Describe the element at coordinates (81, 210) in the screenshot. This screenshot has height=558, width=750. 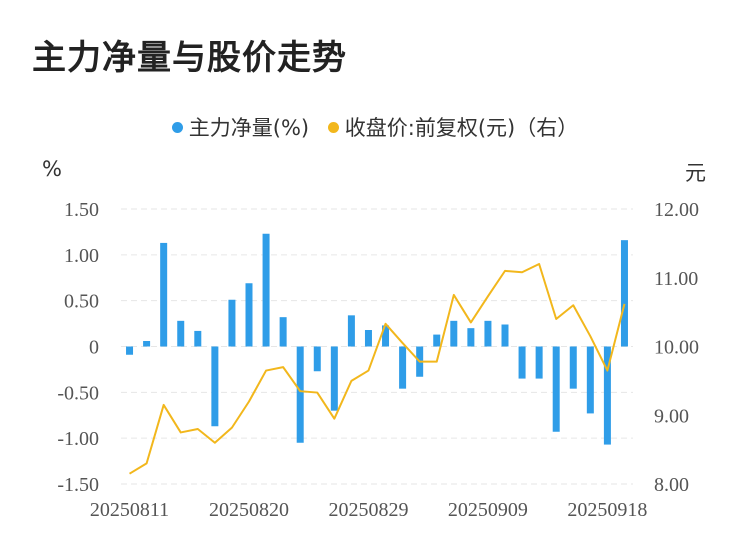
I see `left-tick-label: 1.50` at that location.